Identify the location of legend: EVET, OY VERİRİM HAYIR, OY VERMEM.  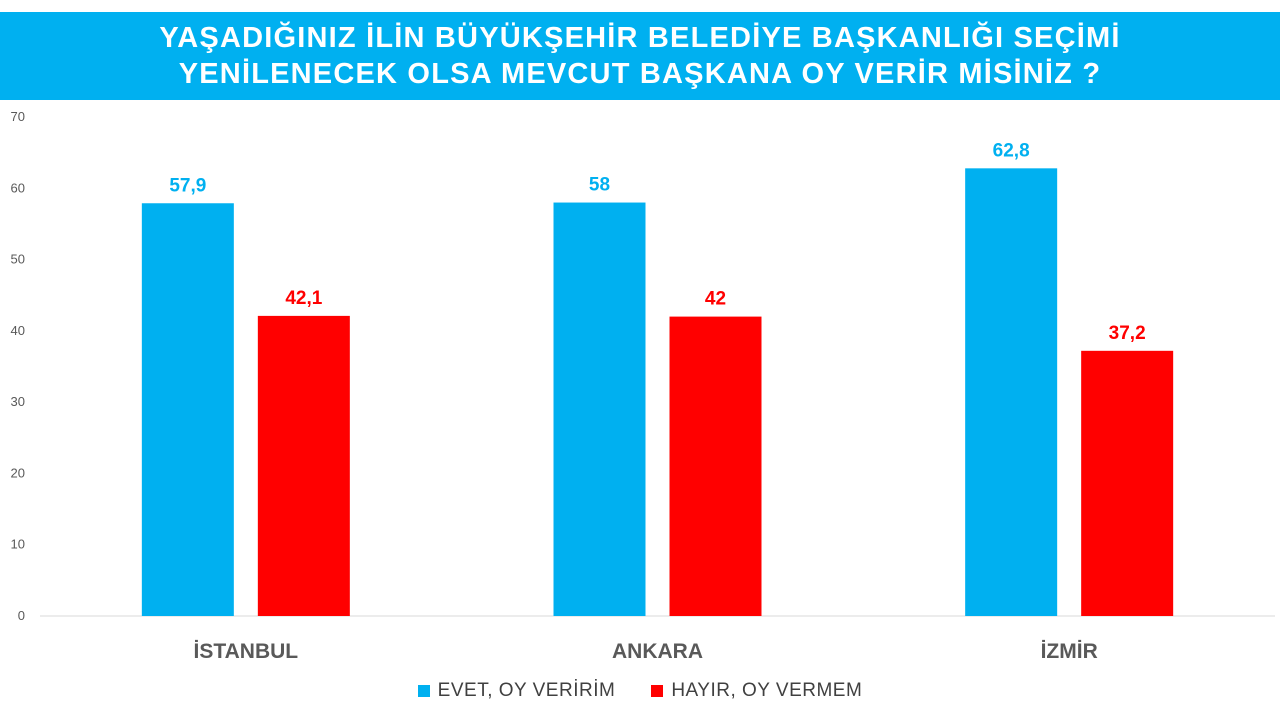
(640, 691).